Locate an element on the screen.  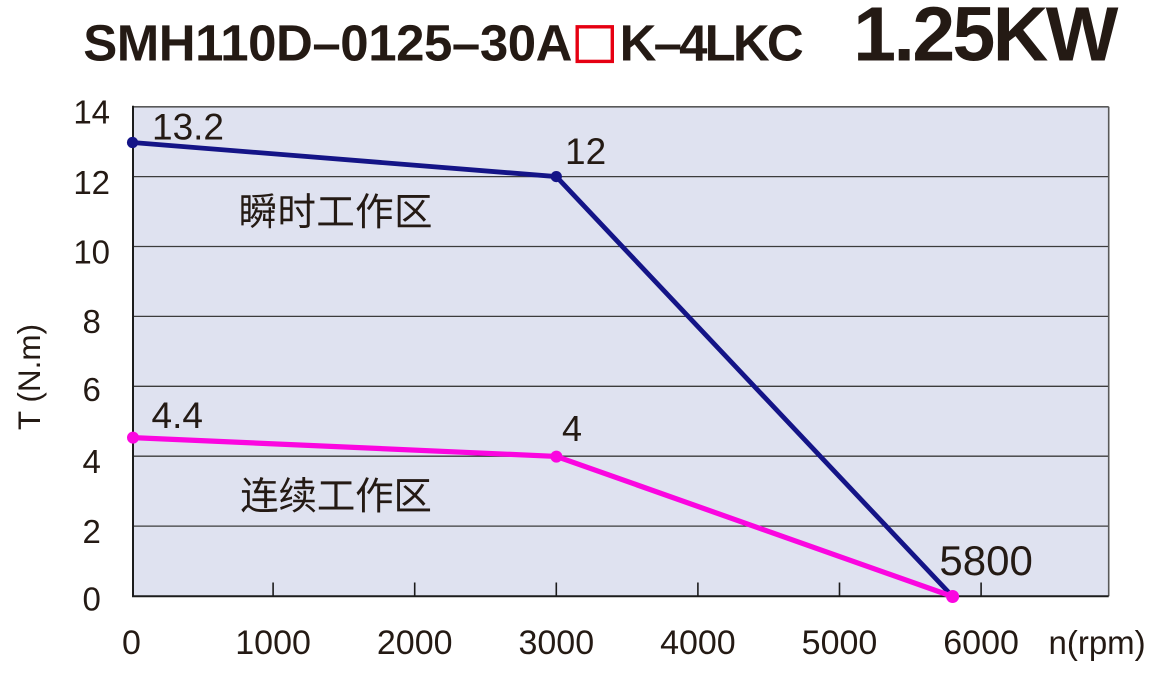
svg-text: 13.2 is located at coordinates (188, 126).